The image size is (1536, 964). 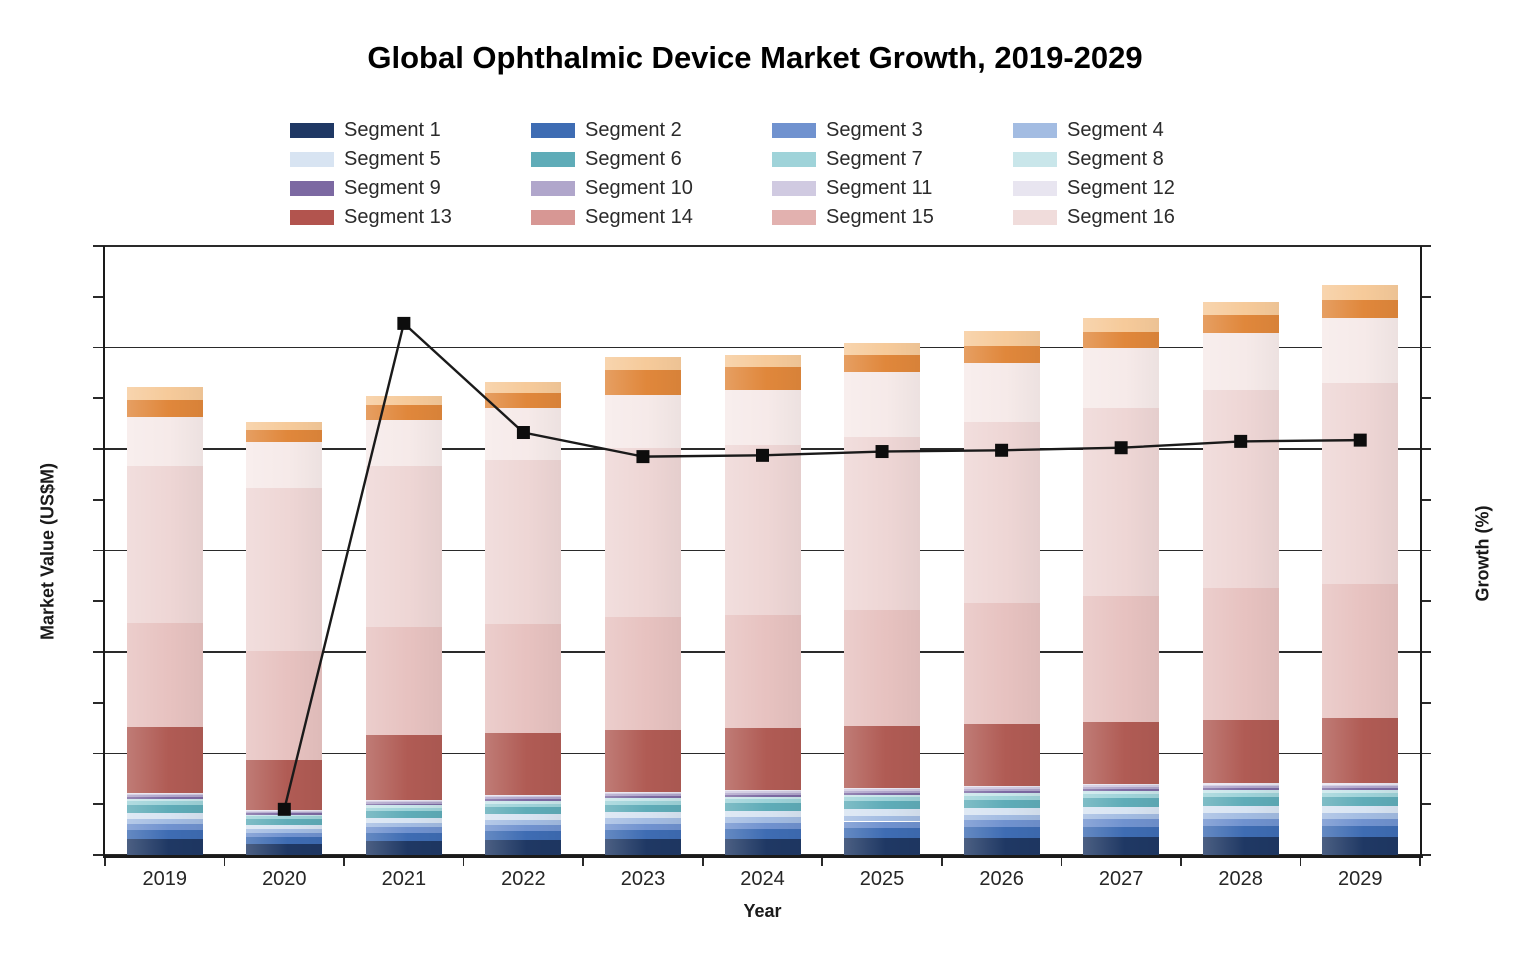 What do you see at coordinates (392, 158) in the screenshot?
I see `legend-label: Segment 5` at bounding box center [392, 158].